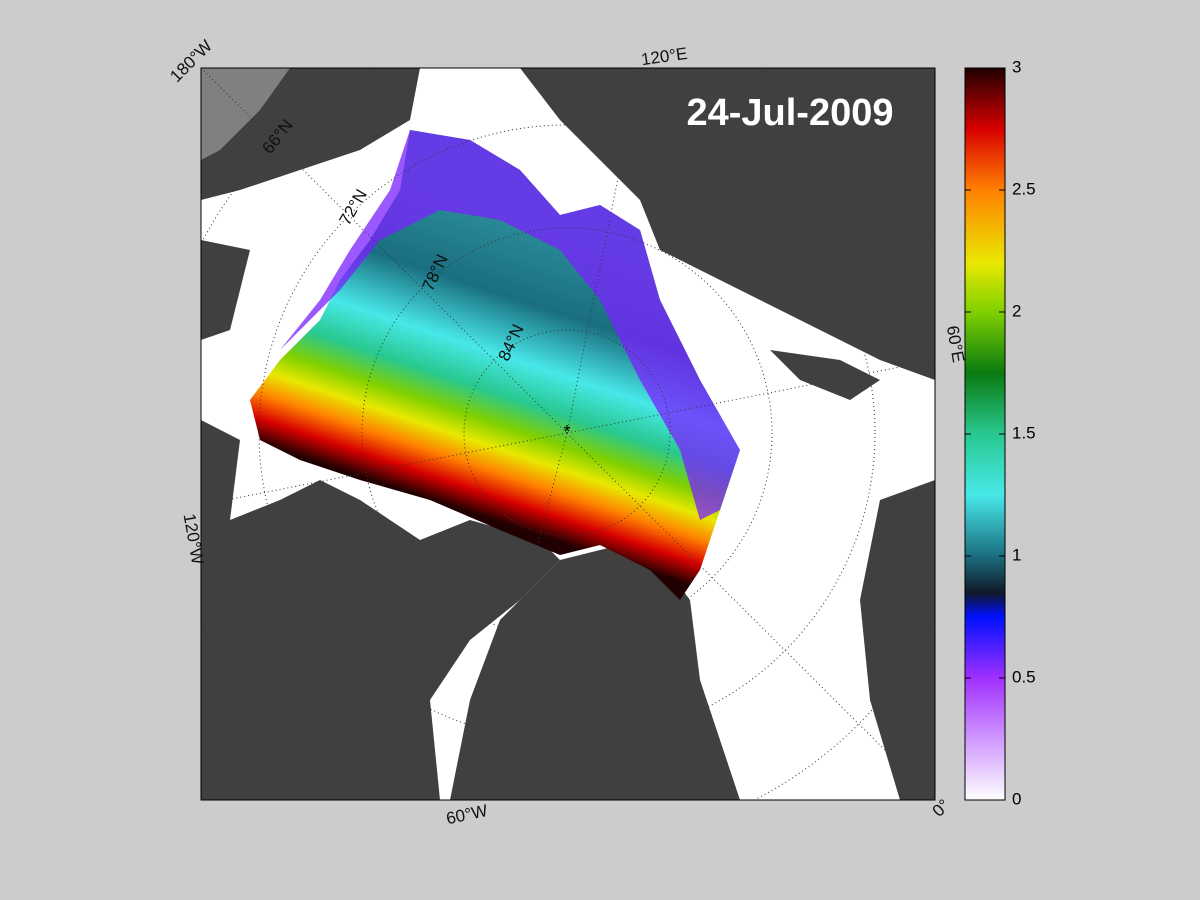  What do you see at coordinates (985, 434) in the screenshot?
I see `colorbar` at bounding box center [985, 434].